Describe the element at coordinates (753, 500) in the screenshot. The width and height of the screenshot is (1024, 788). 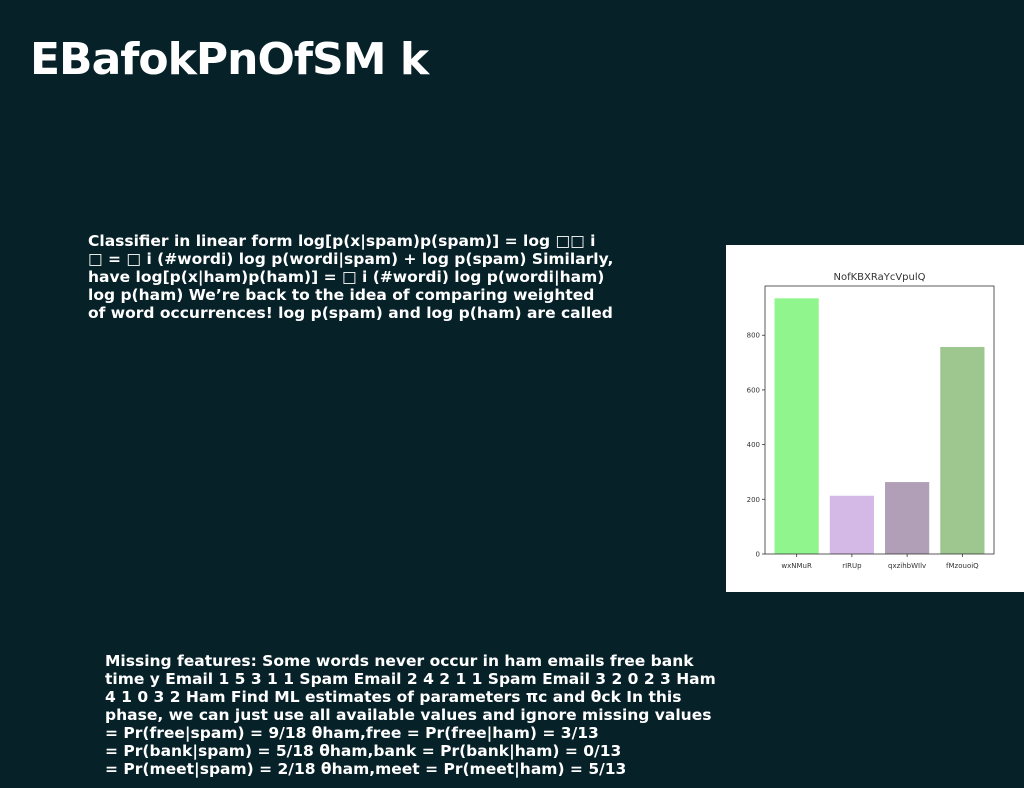
I see `y-tick-label: 200` at that location.